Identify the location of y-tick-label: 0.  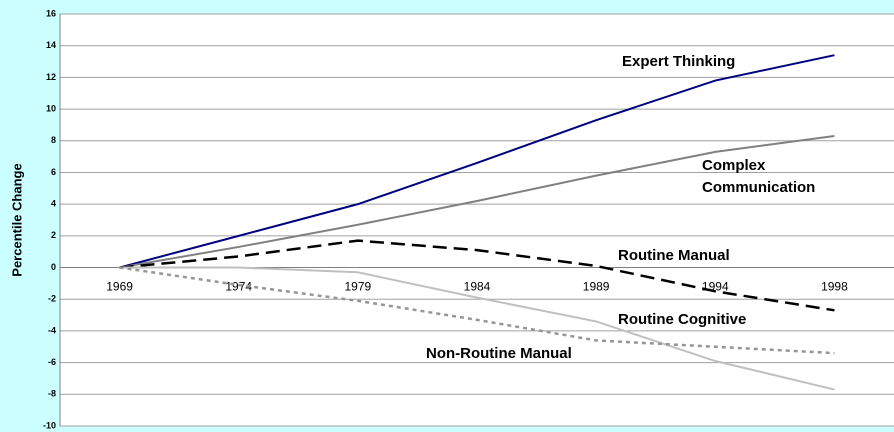
(53, 267).